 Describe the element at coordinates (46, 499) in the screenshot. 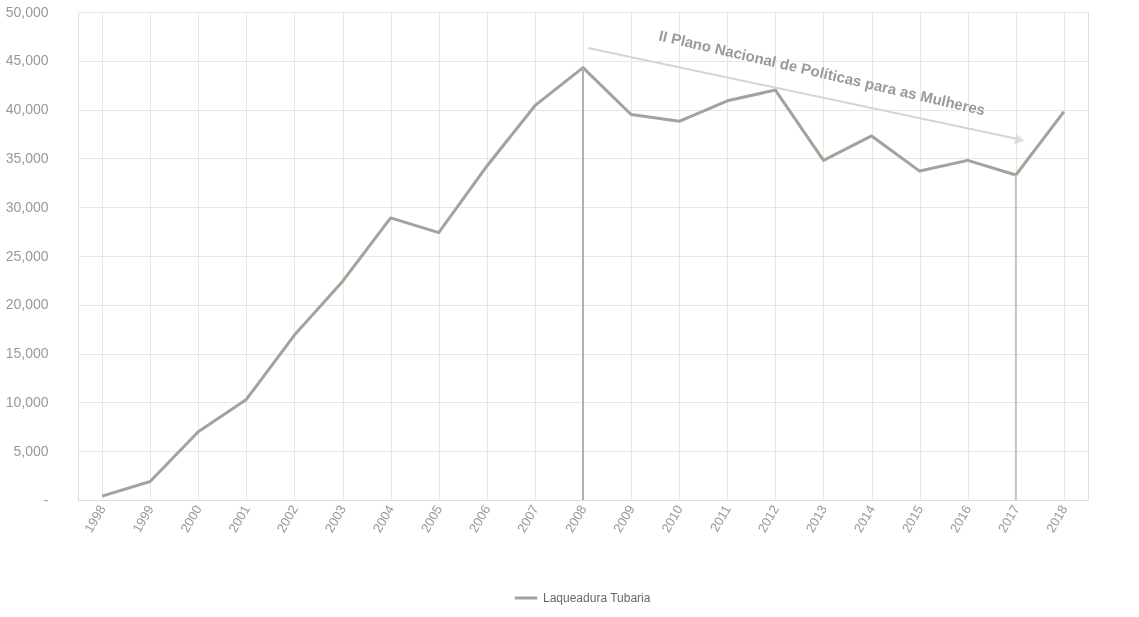

I see `y-tick-label: -` at that location.